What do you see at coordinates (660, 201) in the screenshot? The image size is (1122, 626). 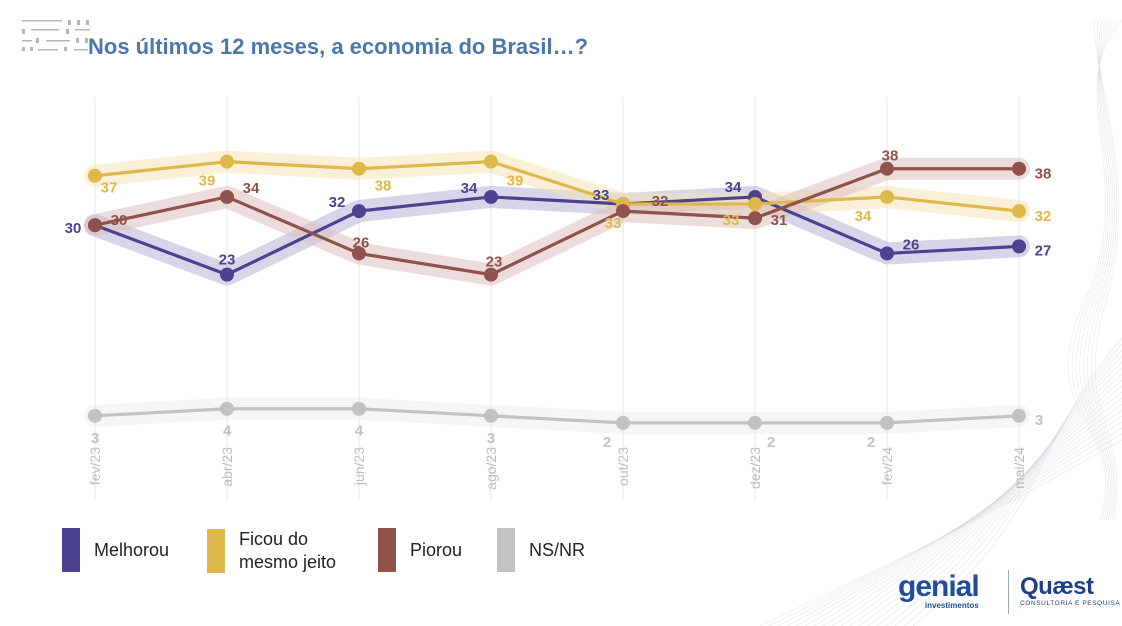 I see `data-label-piorou: 32` at bounding box center [660, 201].